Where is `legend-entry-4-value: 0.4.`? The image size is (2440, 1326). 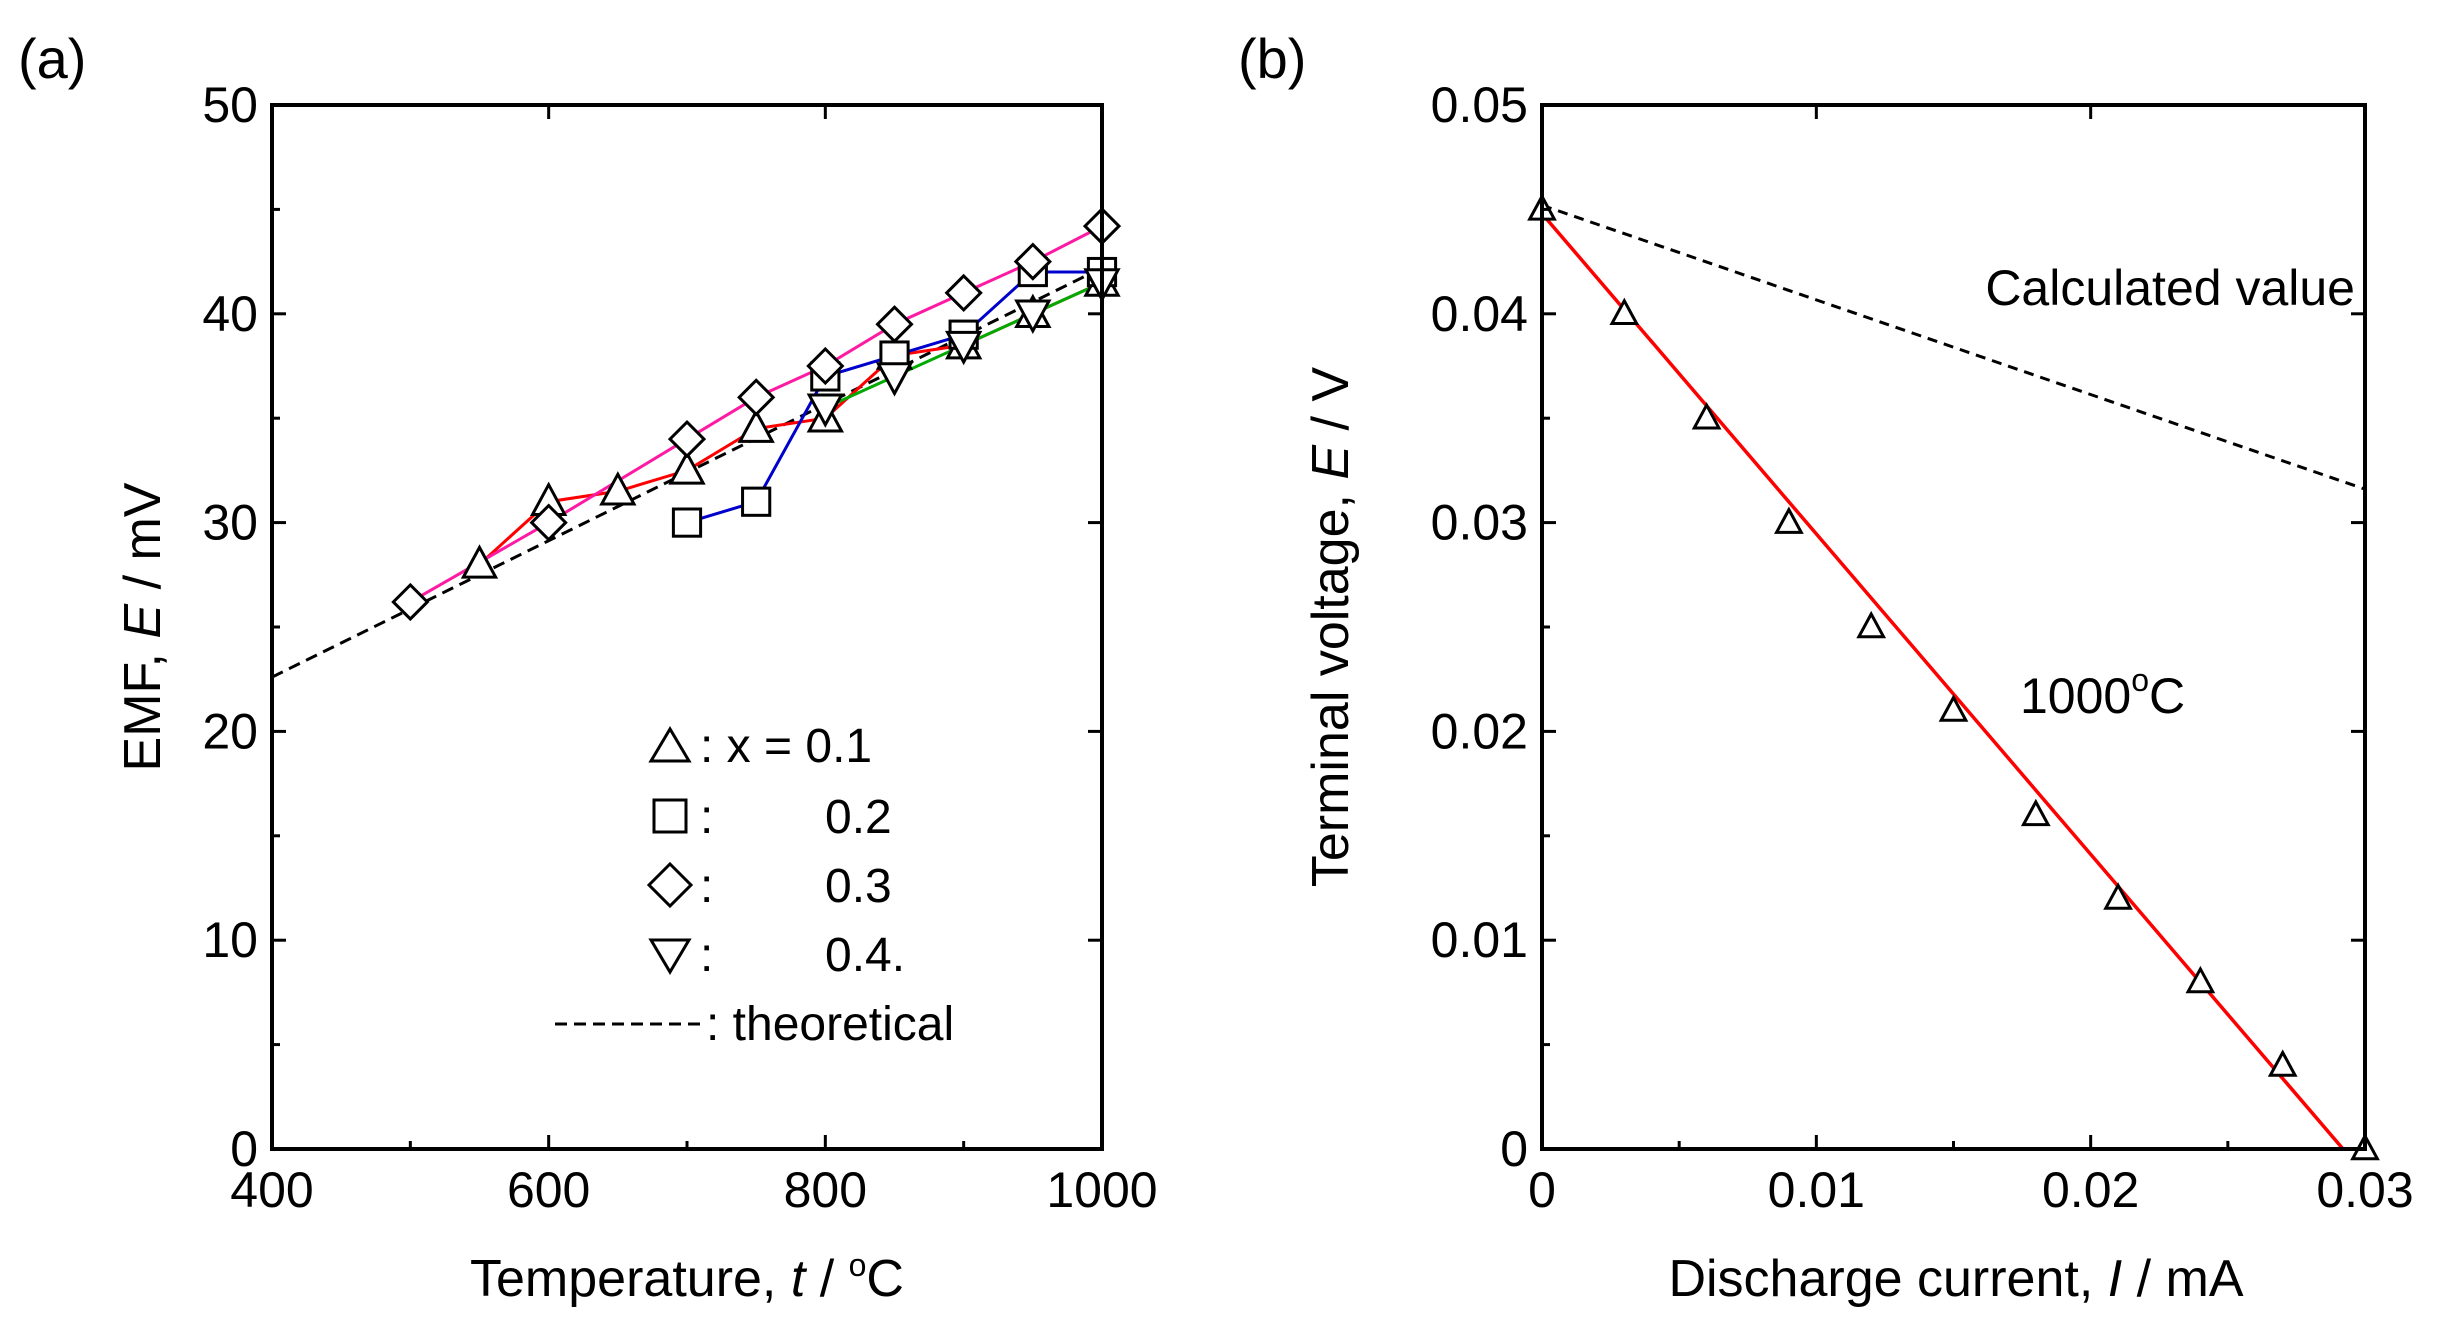
legend-entry-4-value: 0.4. is located at coordinates (865, 955).